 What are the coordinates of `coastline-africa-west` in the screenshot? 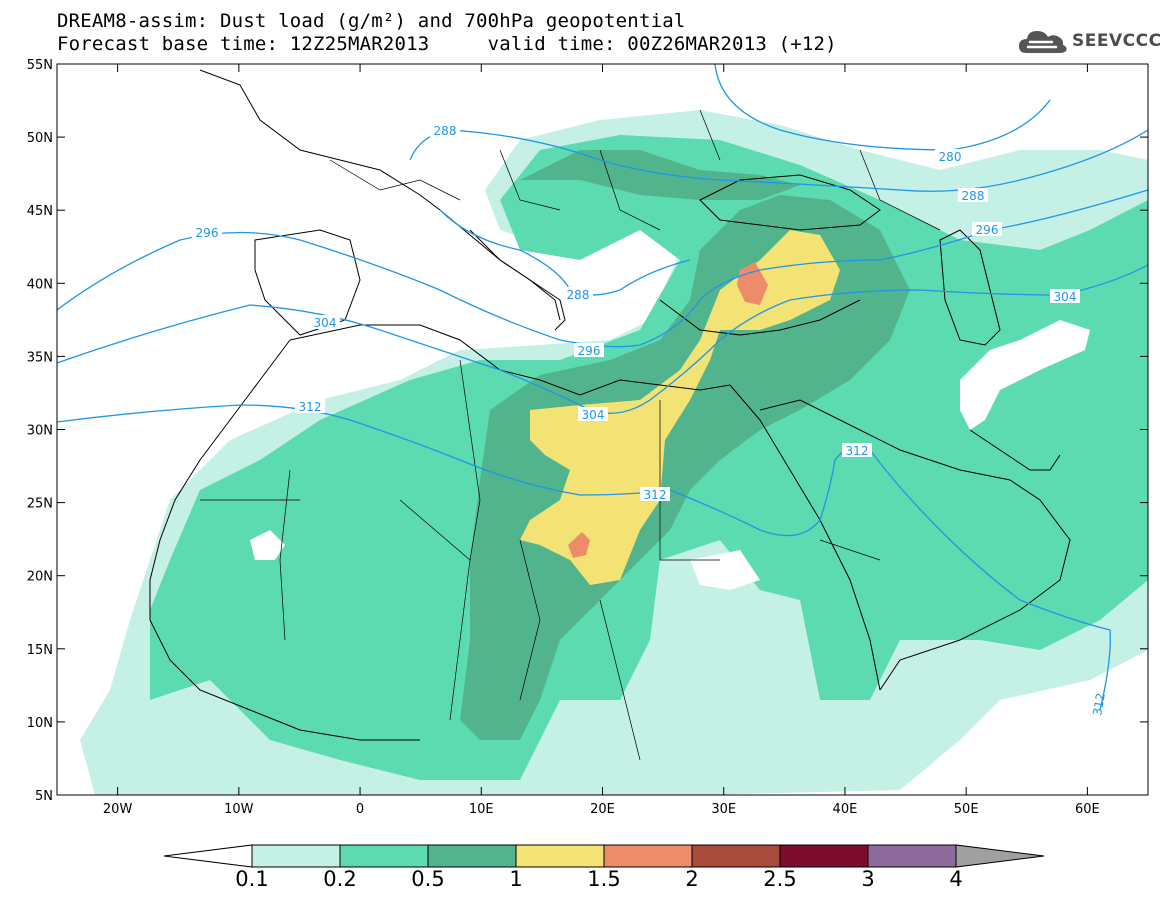 It's located at (284, 540).